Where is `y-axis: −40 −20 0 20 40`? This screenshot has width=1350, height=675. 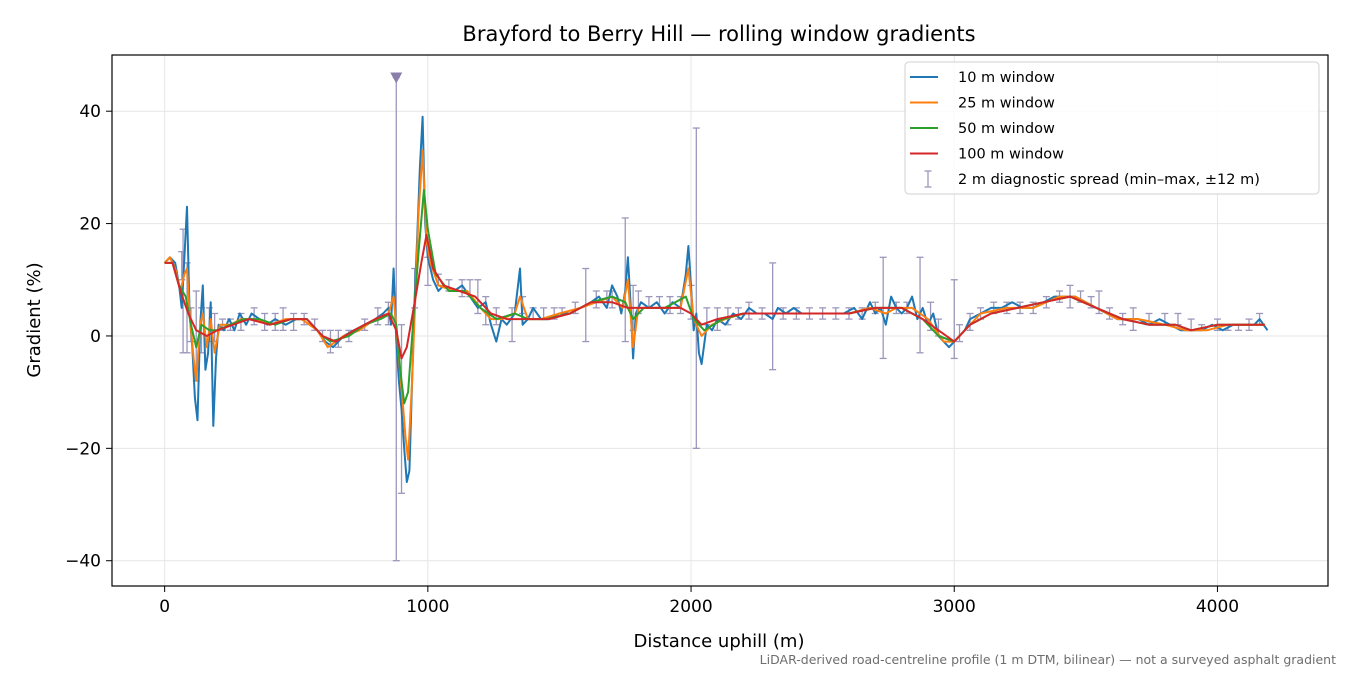
y-axis: −40 −20 0 20 40 is located at coordinates (88, 337).